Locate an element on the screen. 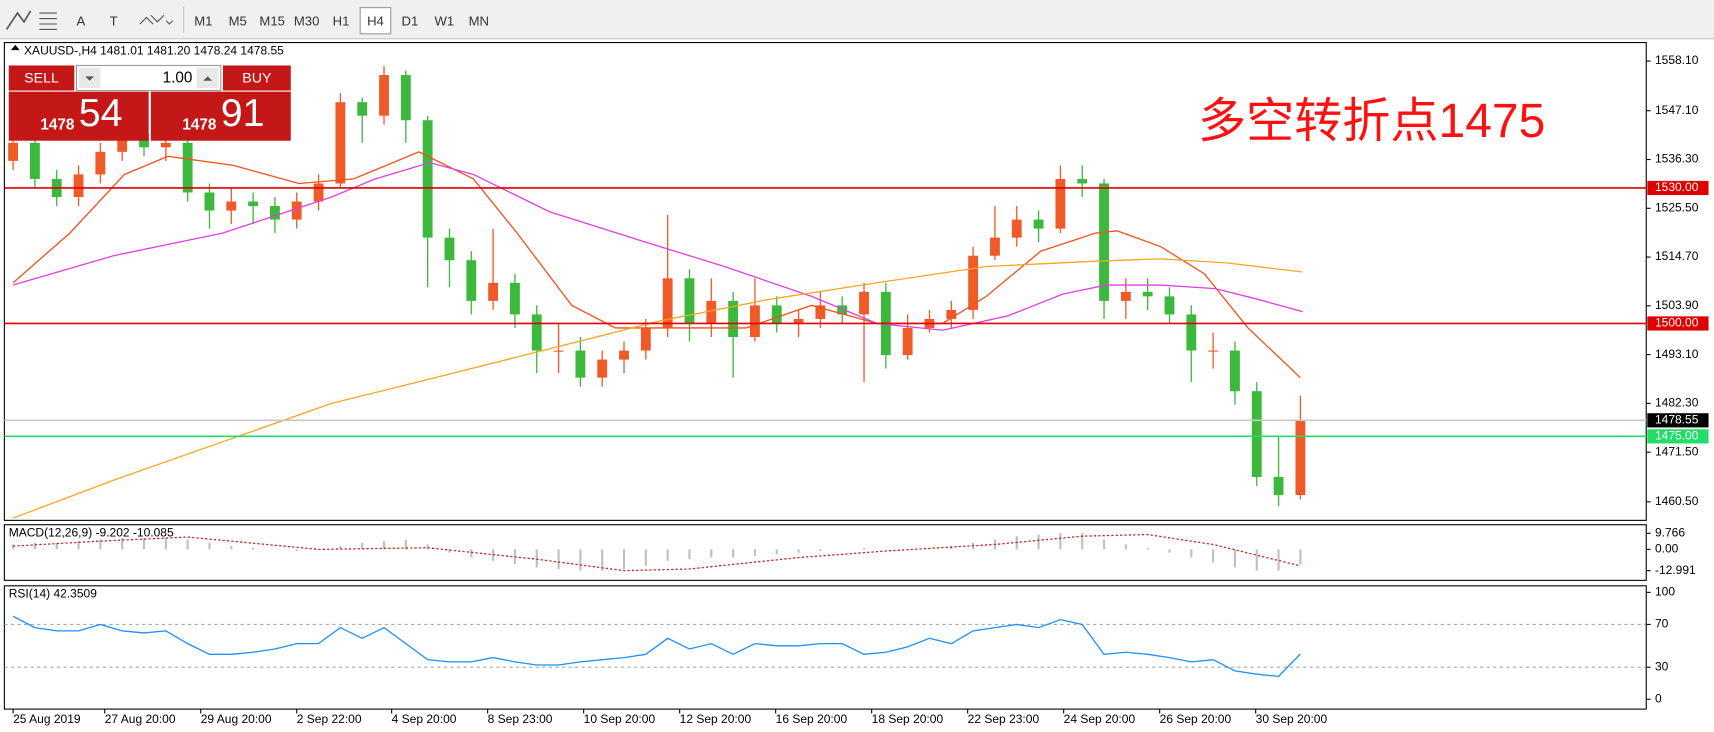  x-tick-label: 2 Sep 22:00 is located at coordinates (329, 719).